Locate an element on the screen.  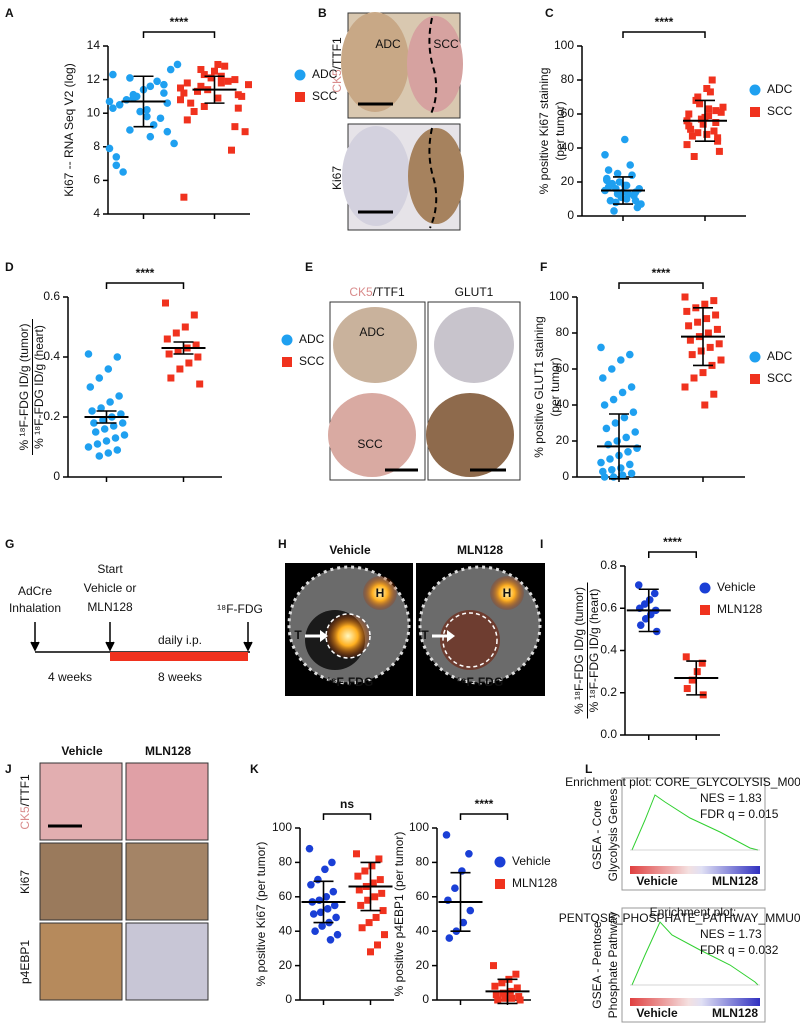
label: T is located at coordinates (298, 635).